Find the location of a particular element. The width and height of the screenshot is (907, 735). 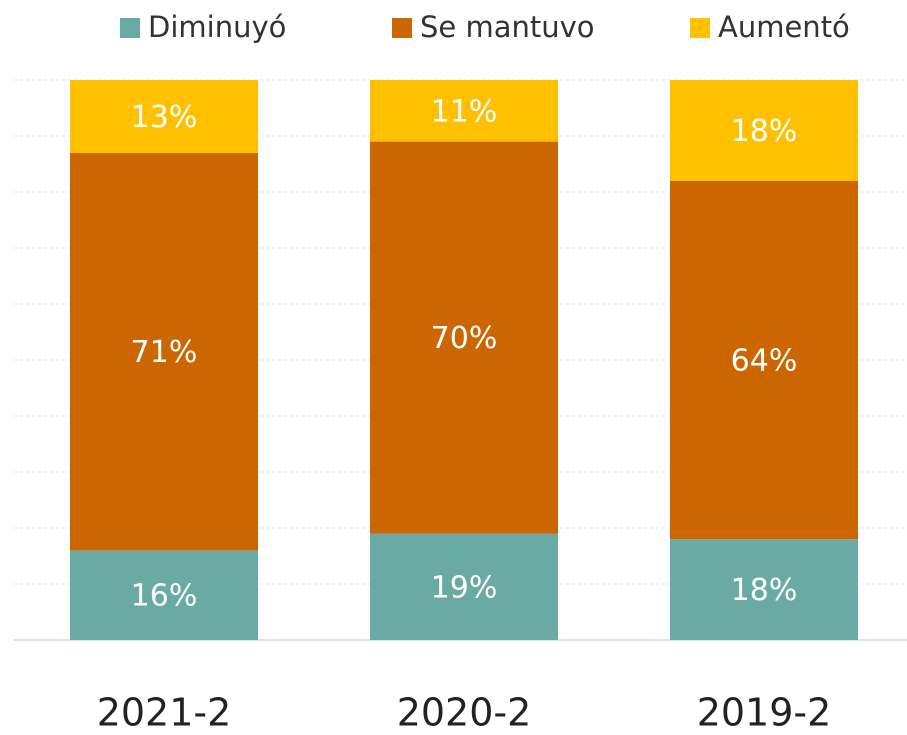

value-label: 16% is located at coordinates (164, 596).